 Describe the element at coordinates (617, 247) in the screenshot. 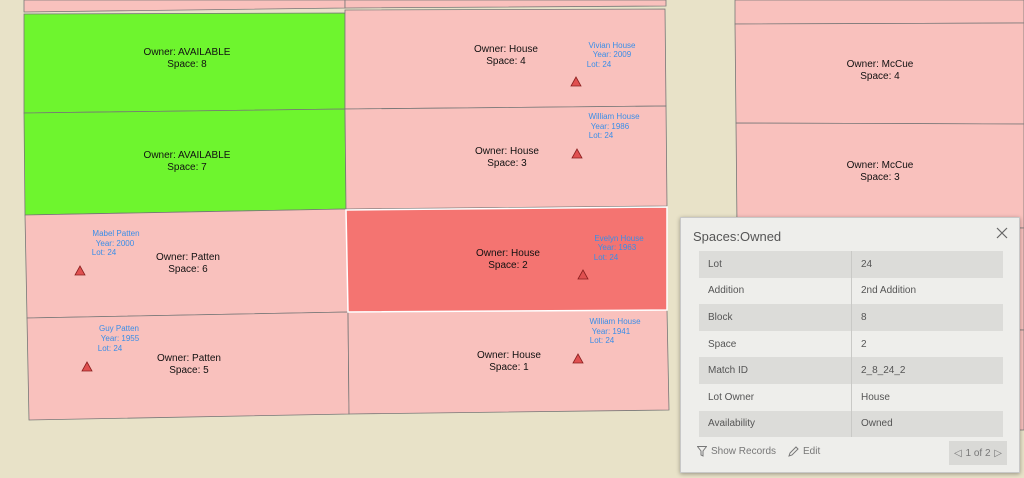

I see `burial-year-label: Year: 1963` at that location.